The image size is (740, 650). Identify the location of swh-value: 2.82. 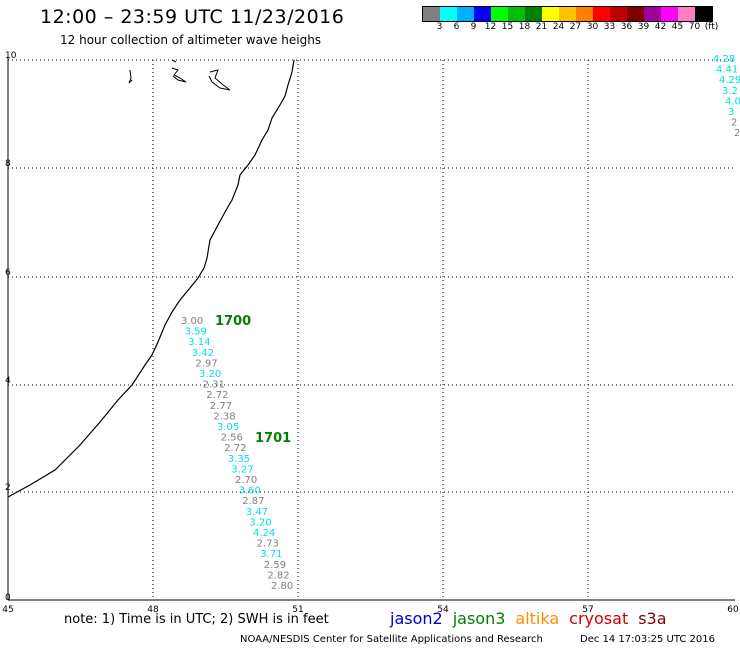
(278, 575).